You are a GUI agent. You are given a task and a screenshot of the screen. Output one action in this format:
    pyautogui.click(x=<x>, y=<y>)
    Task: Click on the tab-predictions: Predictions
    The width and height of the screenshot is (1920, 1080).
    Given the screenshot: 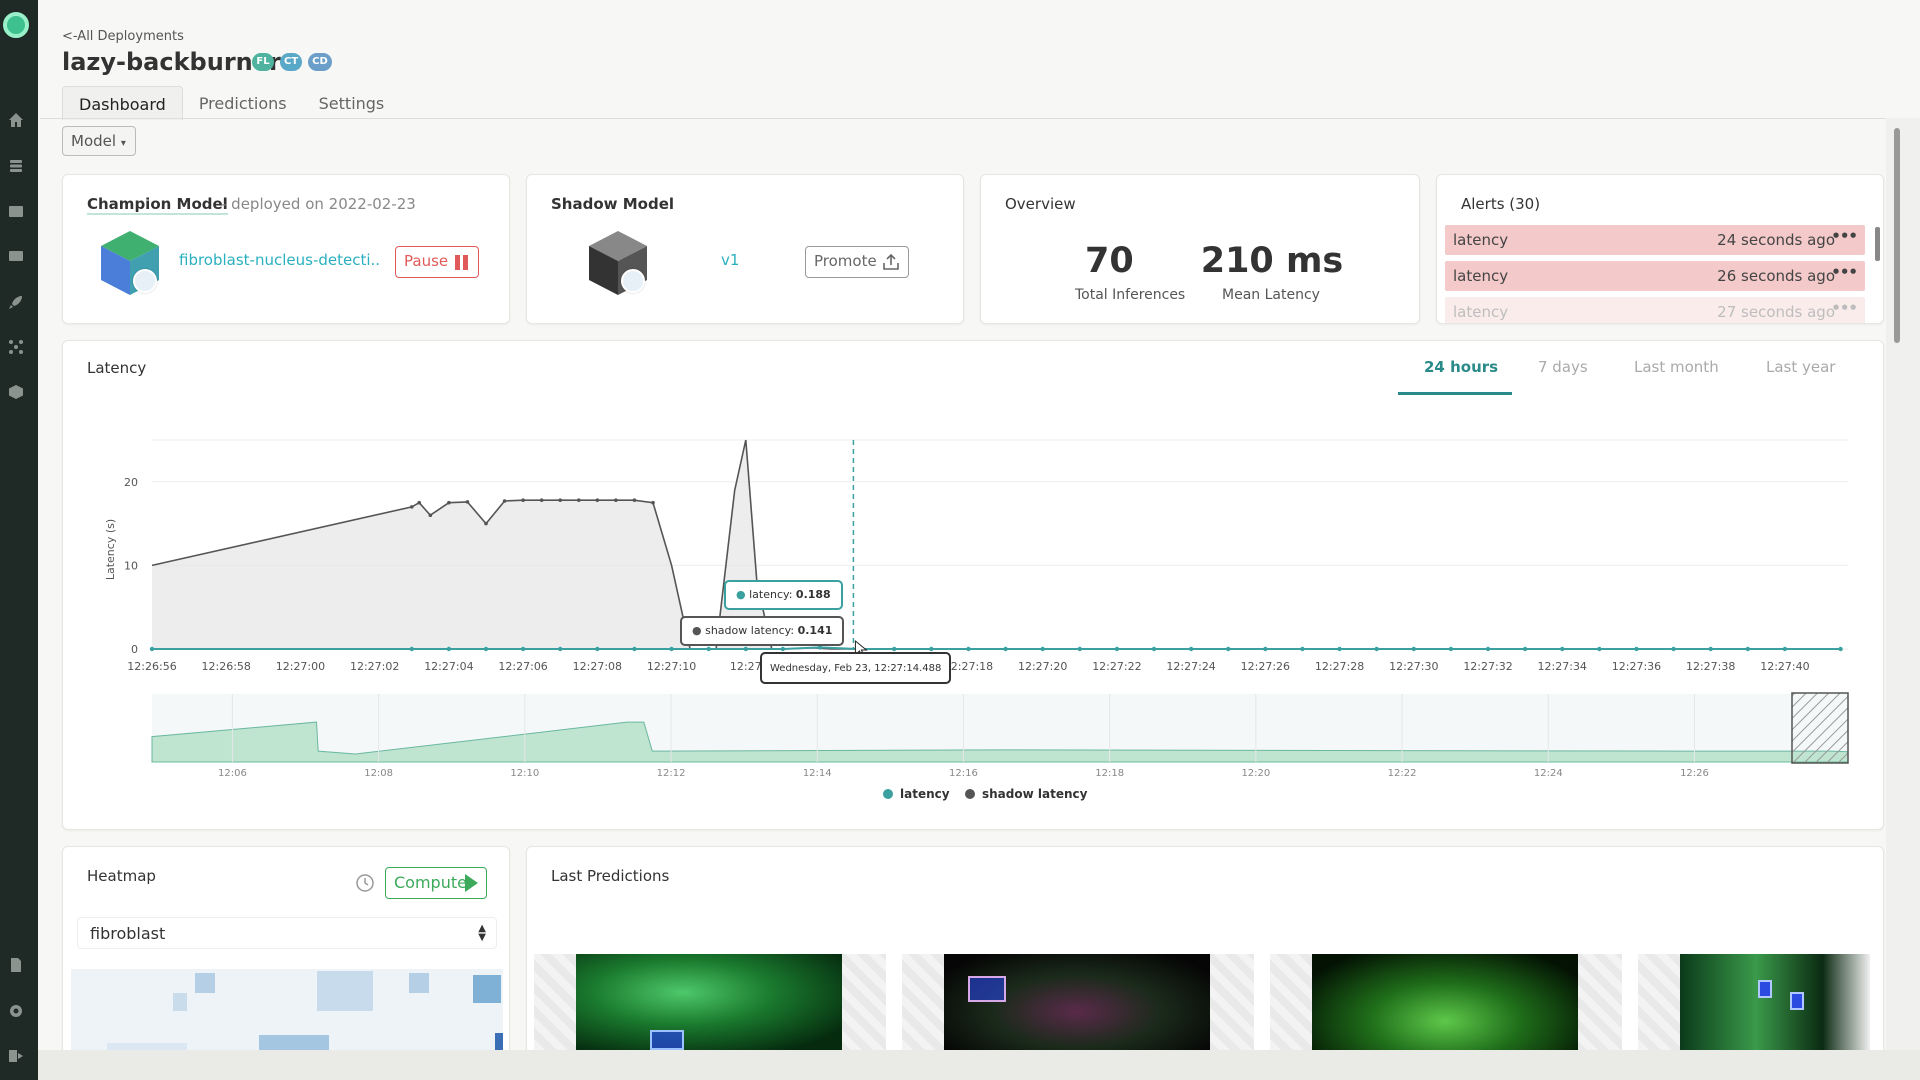 What is the action you would take?
    pyautogui.click(x=242, y=103)
    